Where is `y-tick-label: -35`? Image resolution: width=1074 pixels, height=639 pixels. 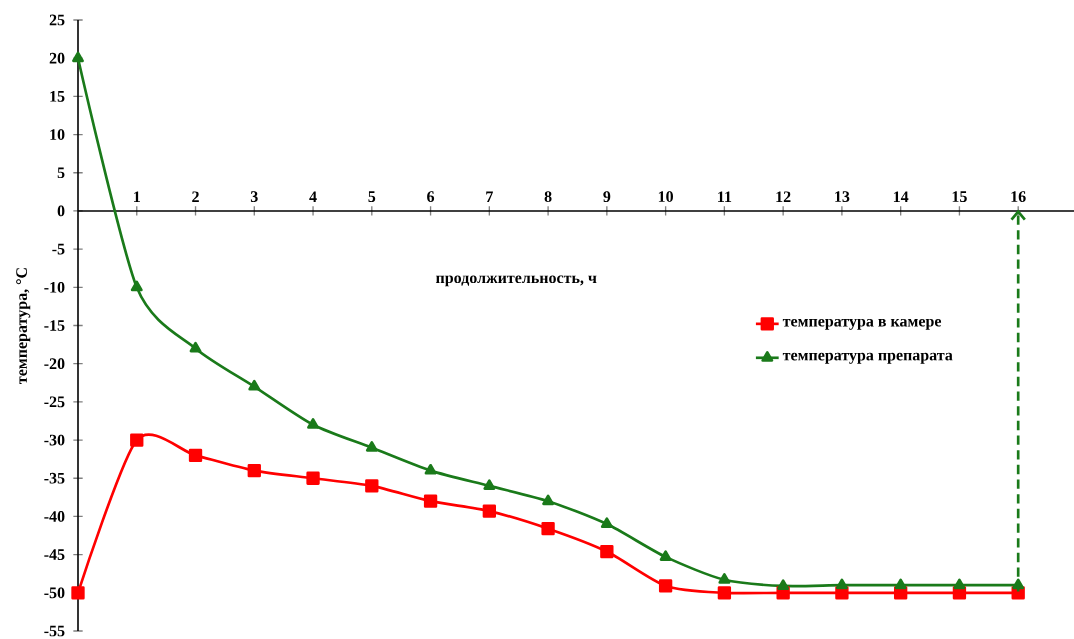
y-tick-label: -35 is located at coordinates (54, 478).